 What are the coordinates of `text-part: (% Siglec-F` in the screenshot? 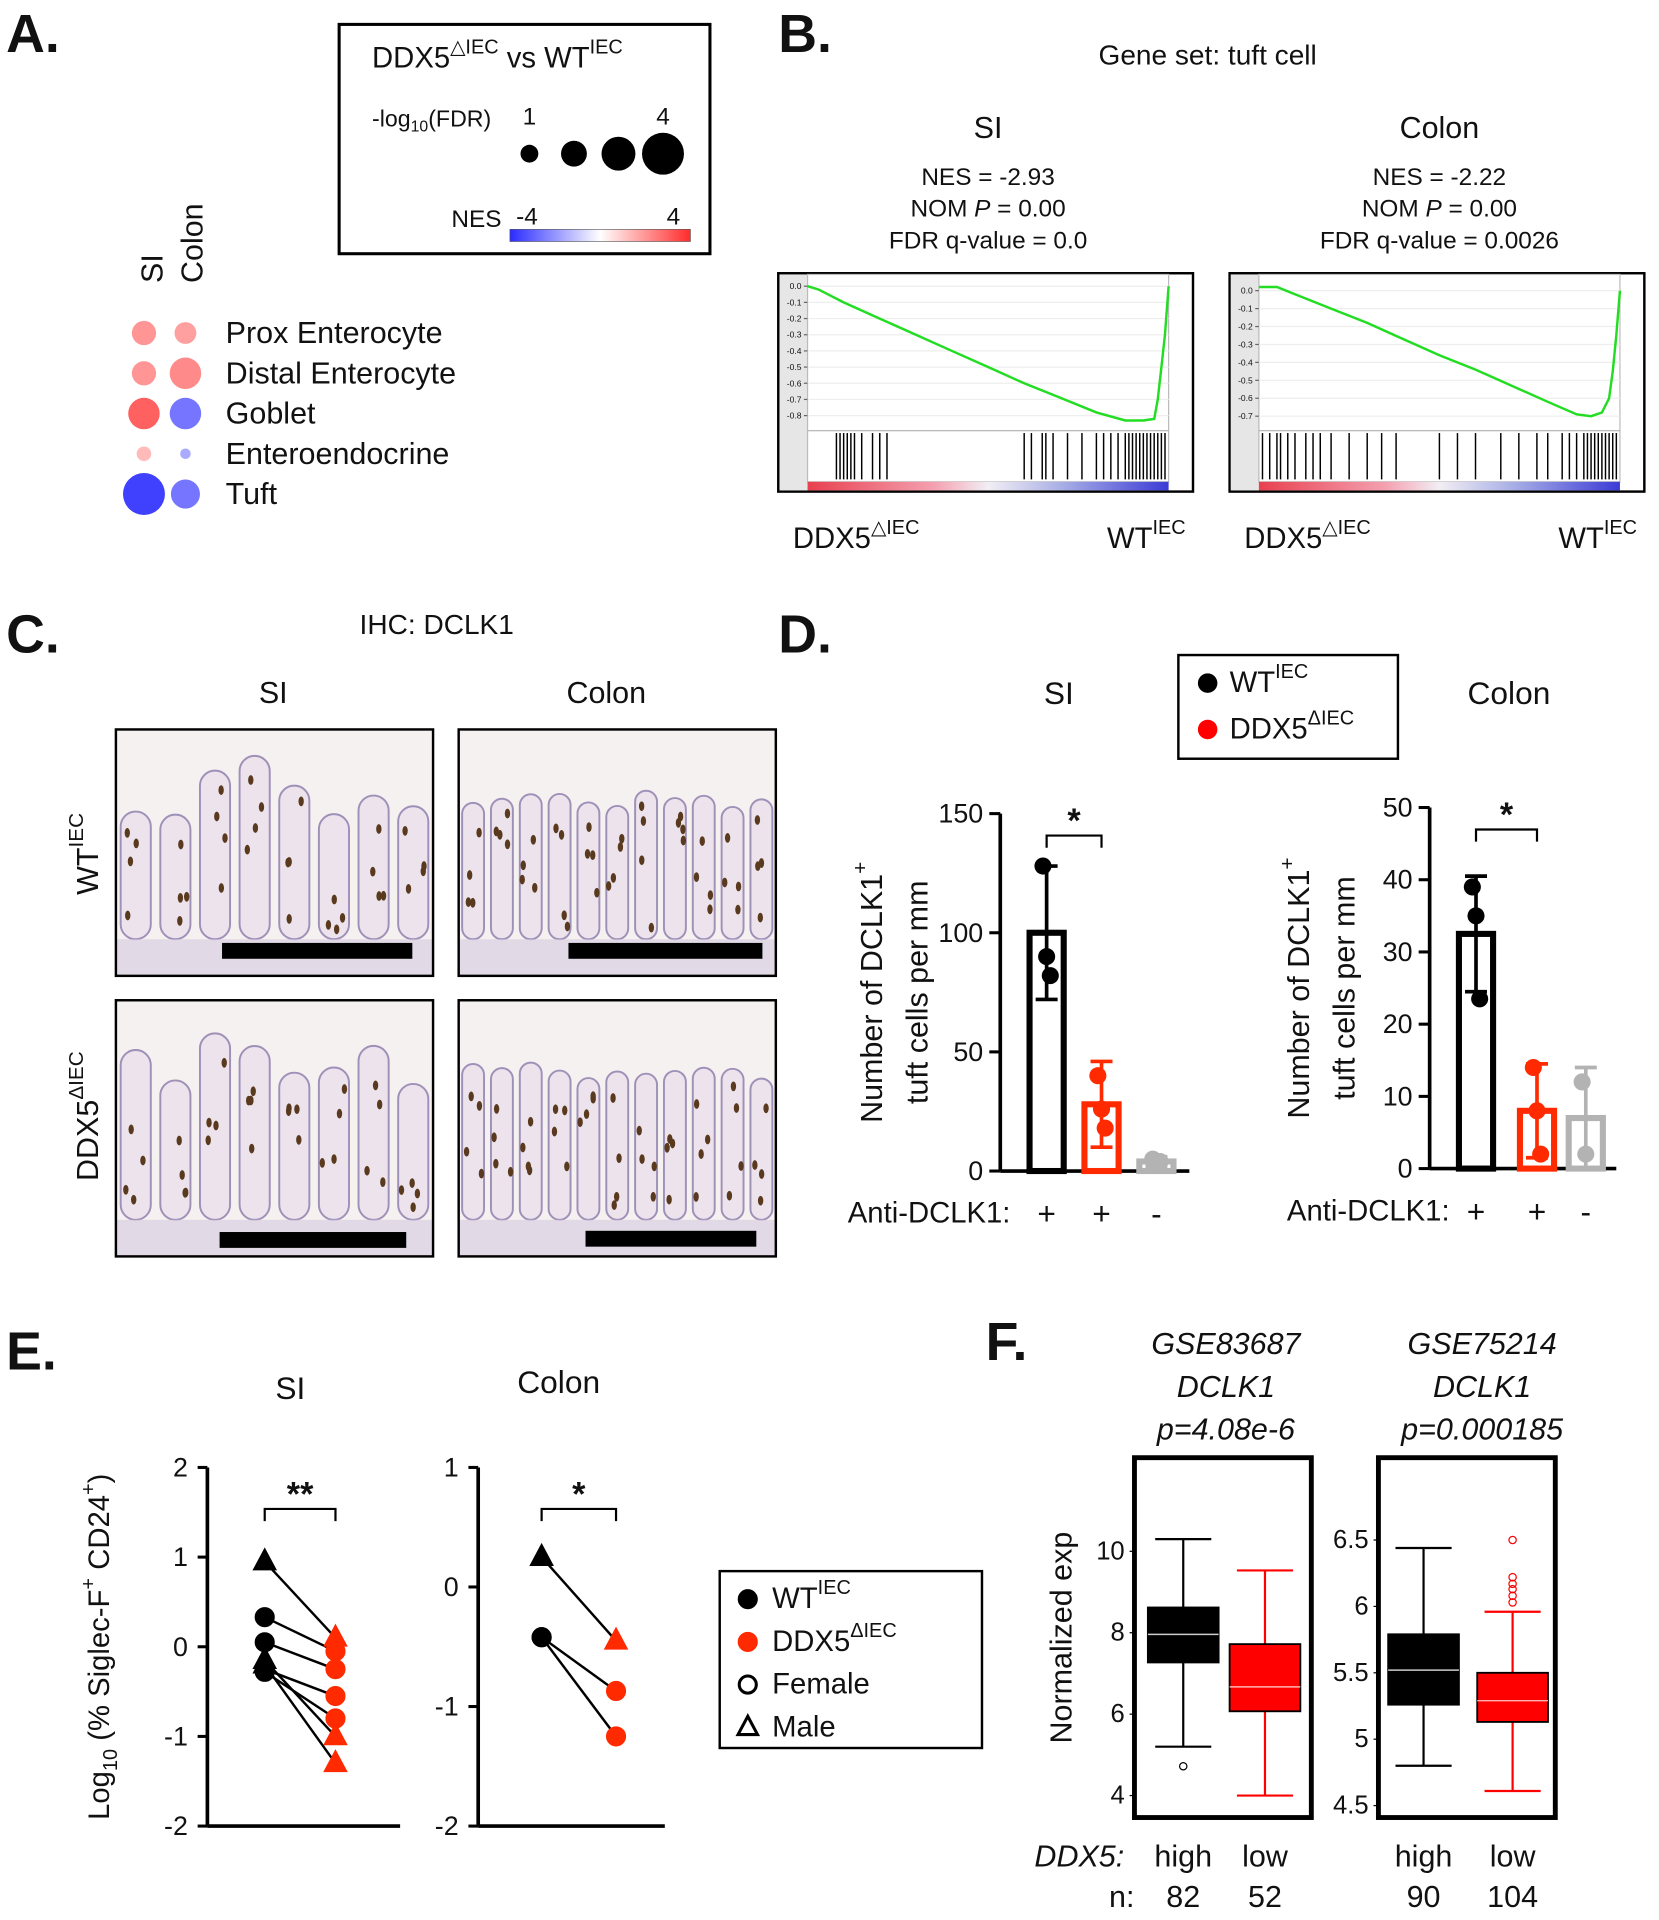 It's located at (100, 1669).